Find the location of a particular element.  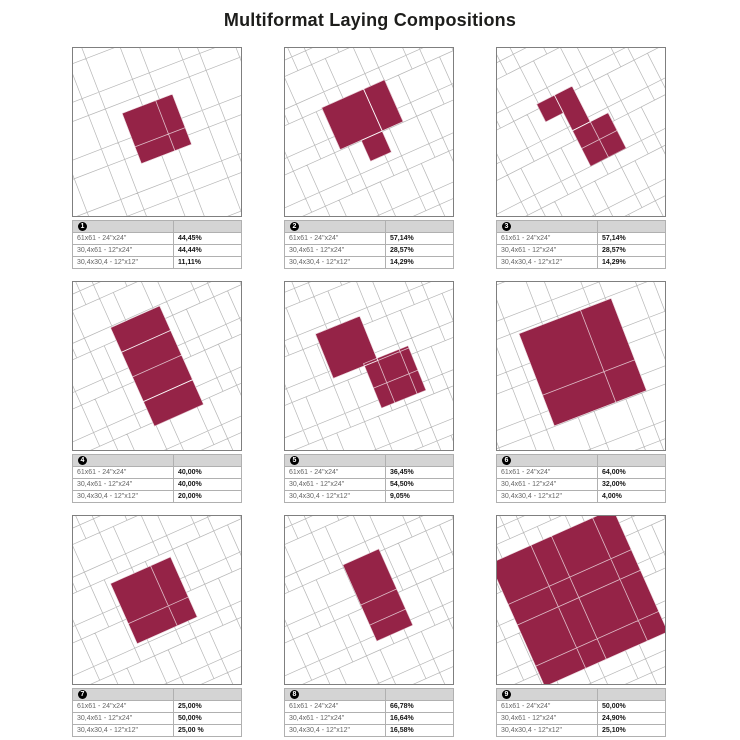

table-row: 30,4x30,4 - 12"x12" 11,11% is located at coordinates (157, 262).